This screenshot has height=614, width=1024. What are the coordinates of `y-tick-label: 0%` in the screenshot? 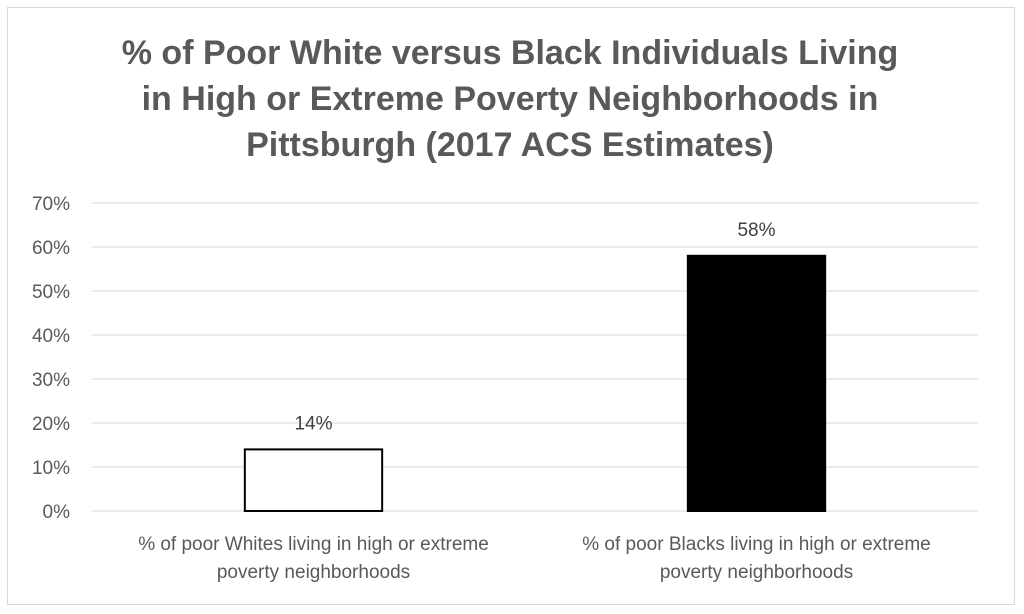 It's located at (57, 512).